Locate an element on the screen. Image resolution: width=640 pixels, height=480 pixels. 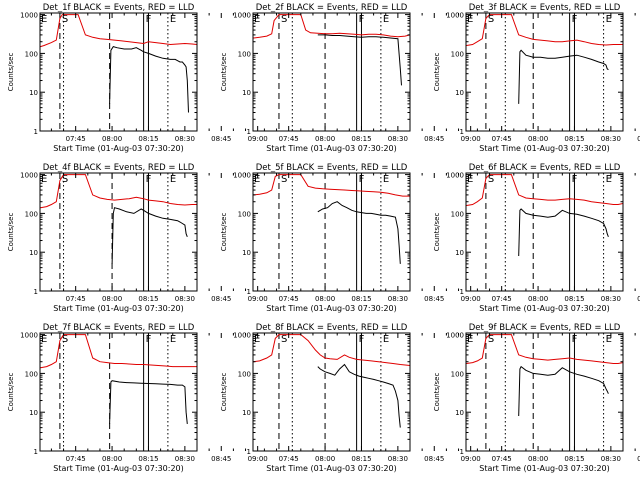
plot-title: Det_3f BLACK = Events, RED = LLD is located at coordinates (545, 8).